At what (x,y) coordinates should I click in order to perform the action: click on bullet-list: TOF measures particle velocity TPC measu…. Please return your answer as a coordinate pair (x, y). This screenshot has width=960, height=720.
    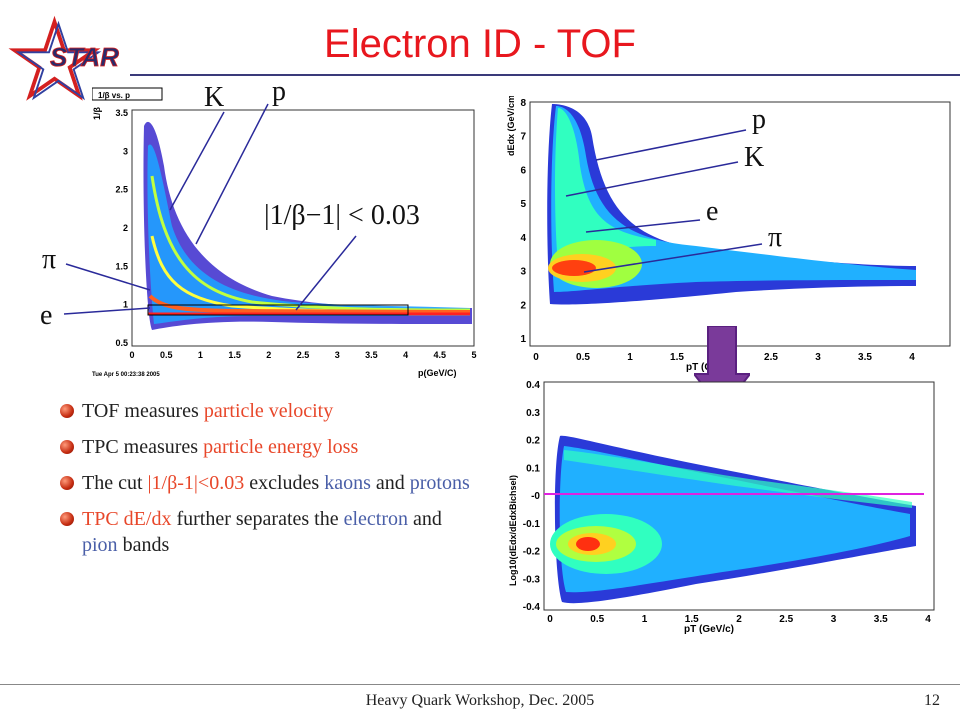
    Looking at the image, I should click on (266, 483).